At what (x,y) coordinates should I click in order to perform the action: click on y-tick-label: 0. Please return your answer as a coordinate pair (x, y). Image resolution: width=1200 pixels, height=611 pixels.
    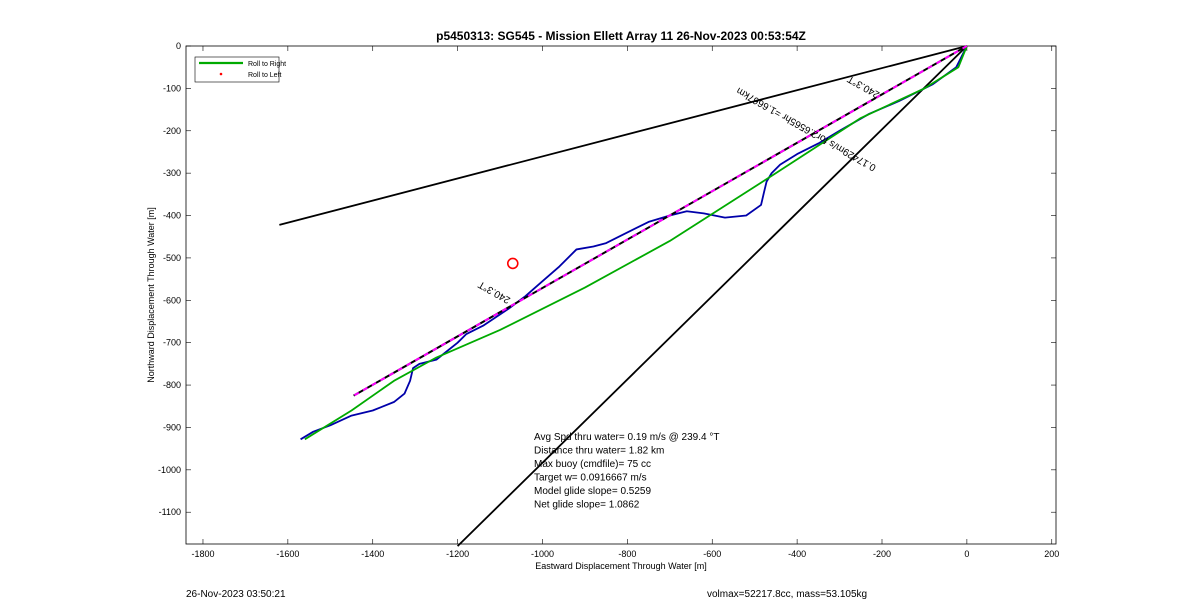
    Looking at the image, I should click on (178, 46).